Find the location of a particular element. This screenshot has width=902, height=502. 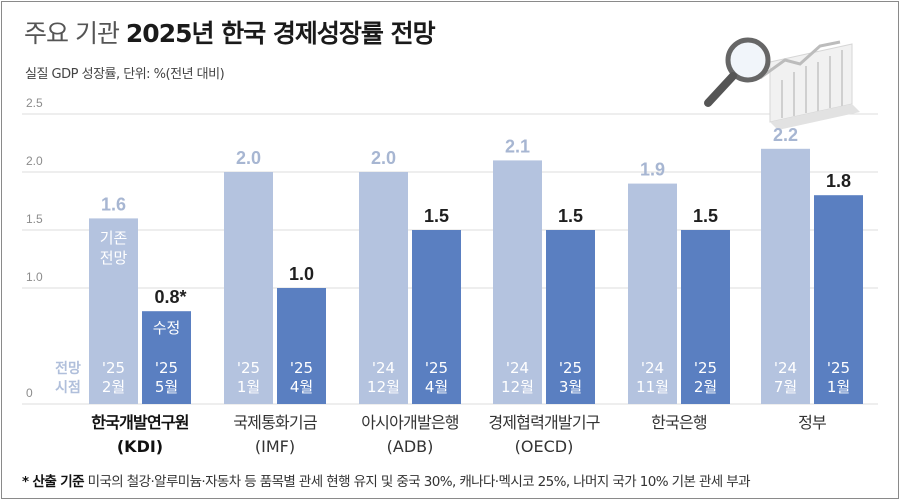

category-label: 아시아개발은행 is located at coordinates (410, 422).